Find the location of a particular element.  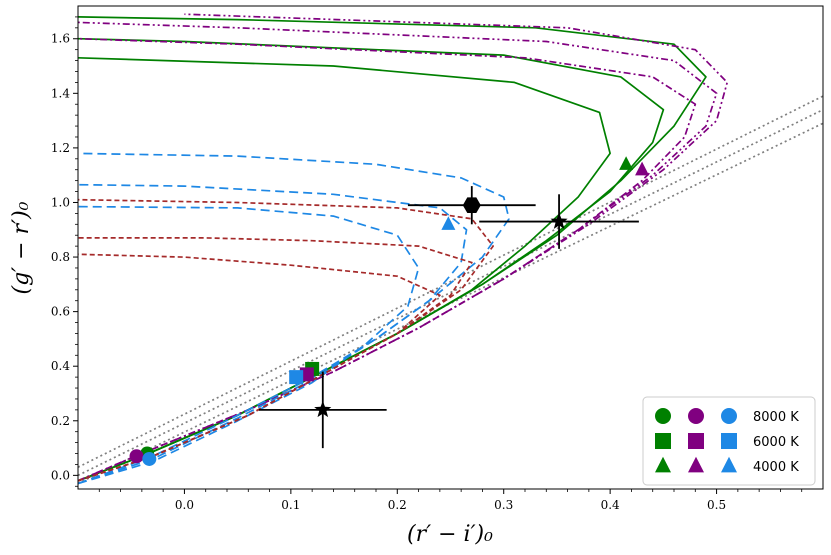

y-tick-label: 0.8 is located at coordinates (60, 257).